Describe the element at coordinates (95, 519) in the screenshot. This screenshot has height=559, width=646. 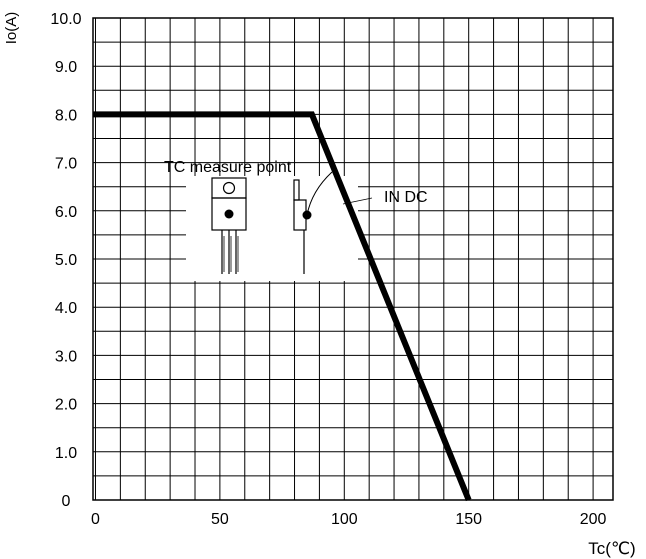
I see `x-tick-label: 0` at that location.